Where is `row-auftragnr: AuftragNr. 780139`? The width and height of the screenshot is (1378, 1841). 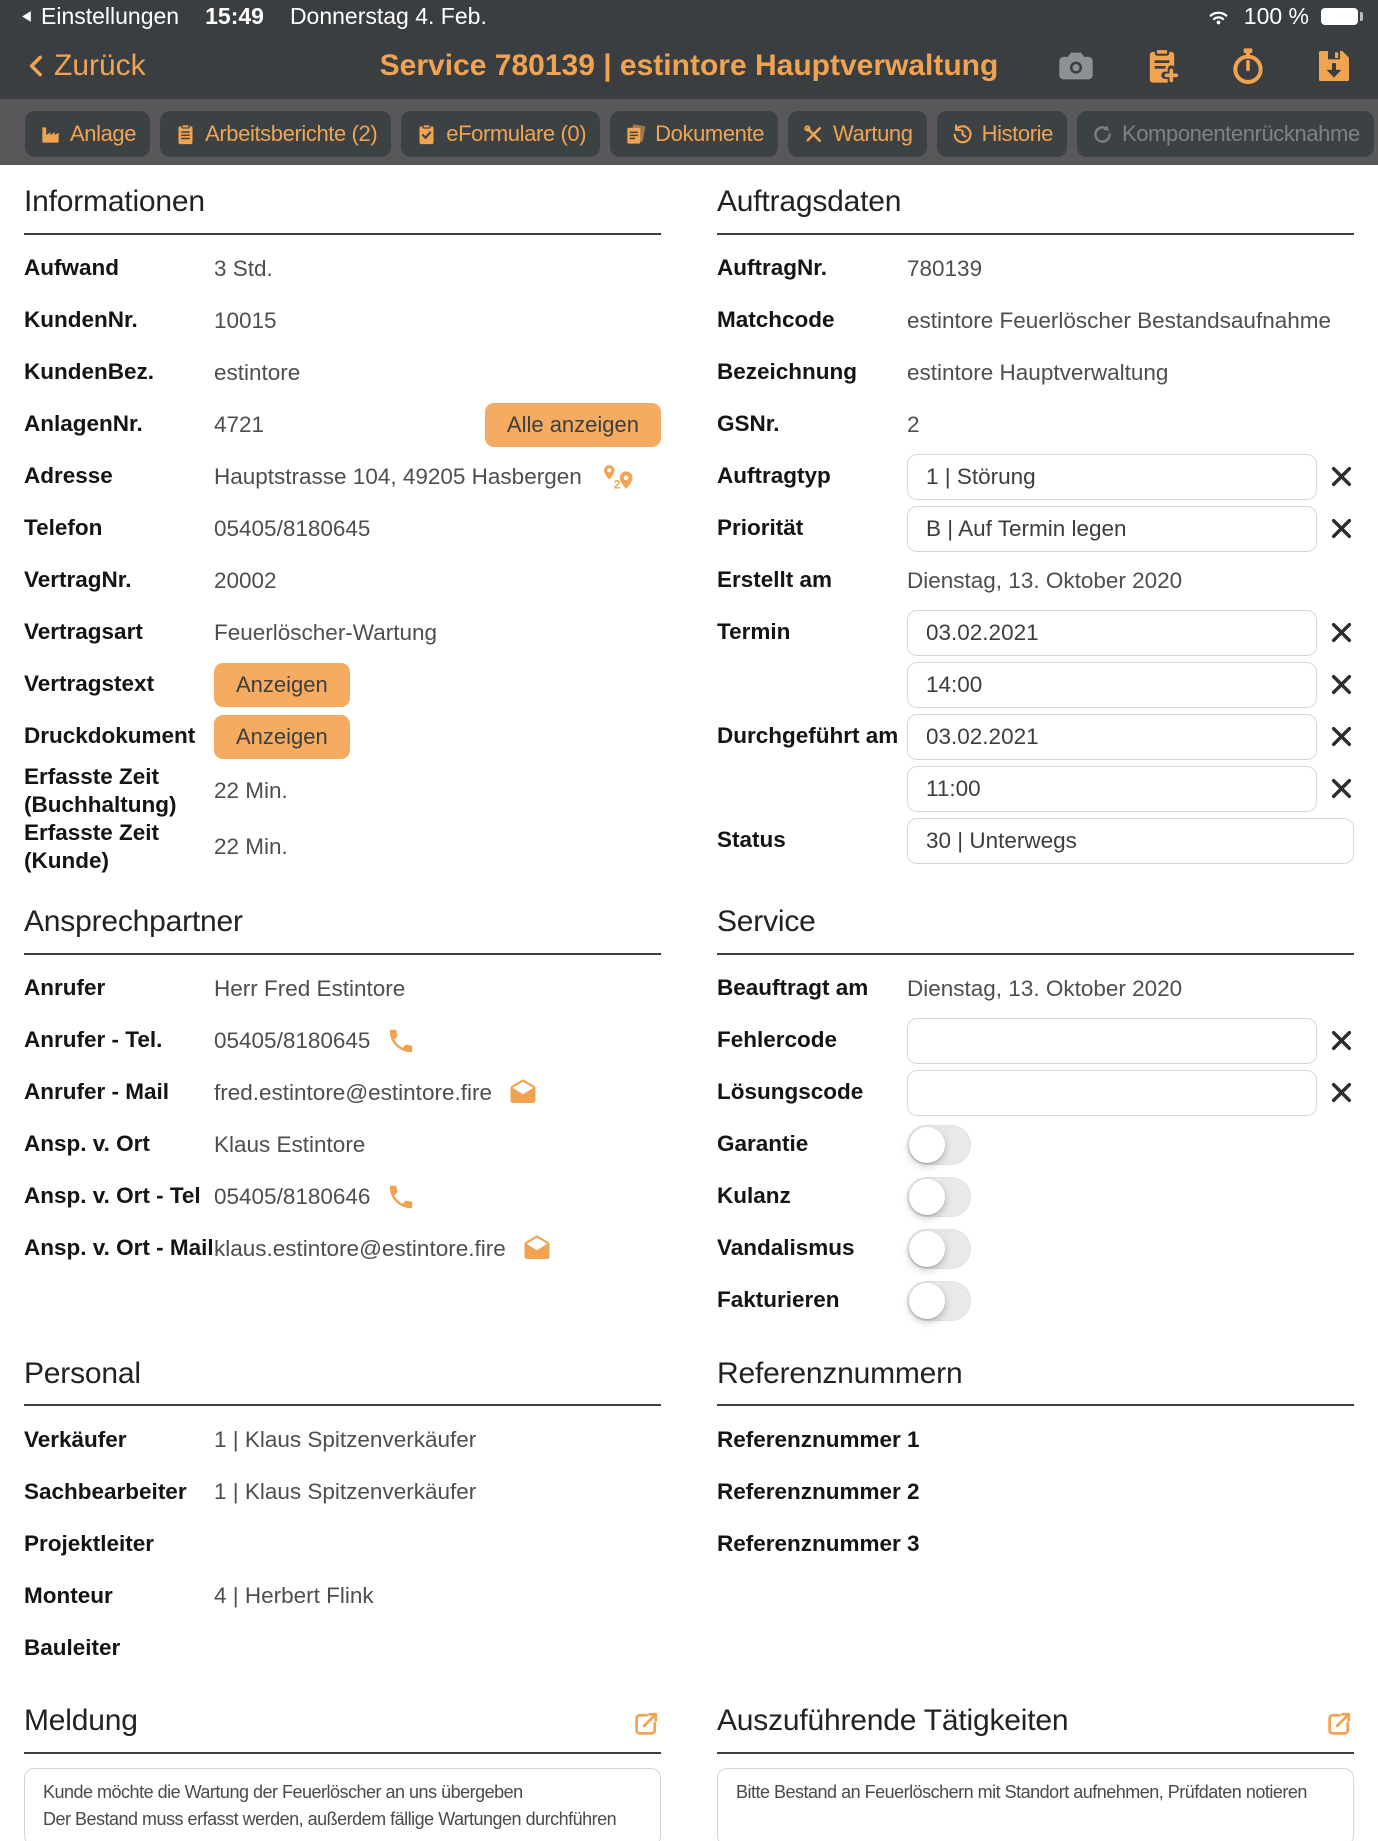 row-auftragnr: AuftragNr. 780139 is located at coordinates (1035, 269).